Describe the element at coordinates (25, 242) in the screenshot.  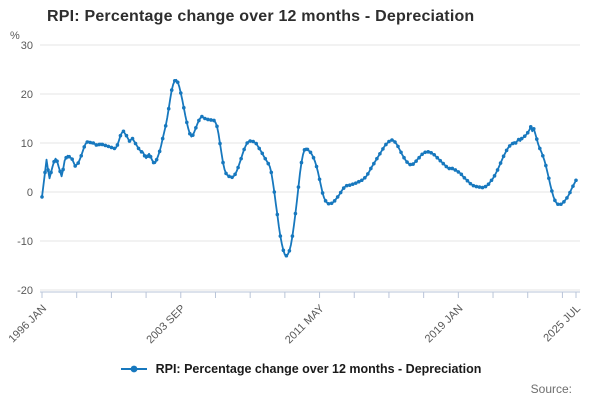
I see `svg-text: -10` at that location.